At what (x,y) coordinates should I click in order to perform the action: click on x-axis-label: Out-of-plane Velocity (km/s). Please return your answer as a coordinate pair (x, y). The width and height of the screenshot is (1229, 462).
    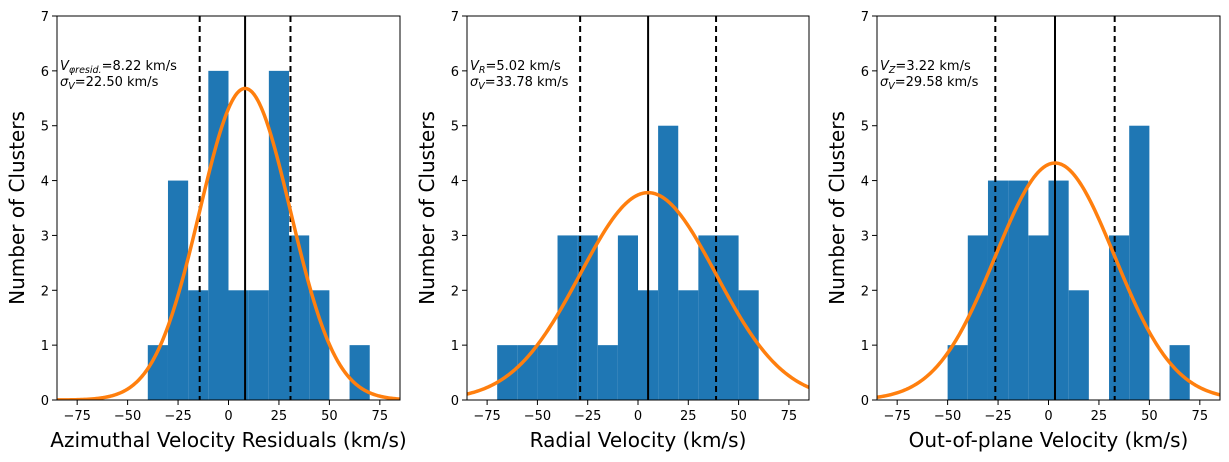
    Looking at the image, I should click on (1049, 440).